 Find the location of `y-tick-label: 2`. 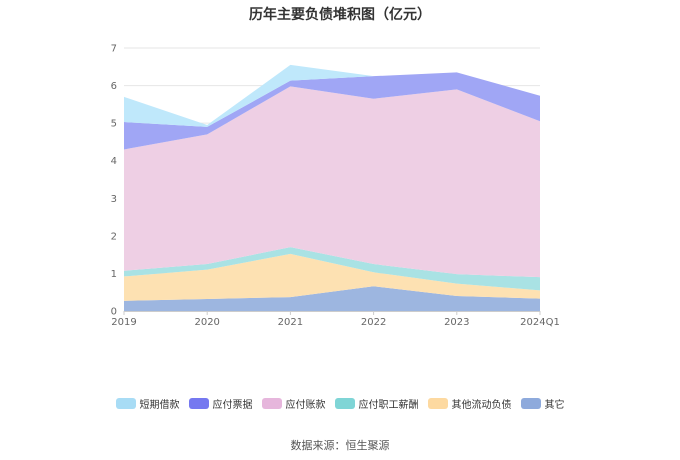

y-tick-label: 2 is located at coordinates (114, 236).